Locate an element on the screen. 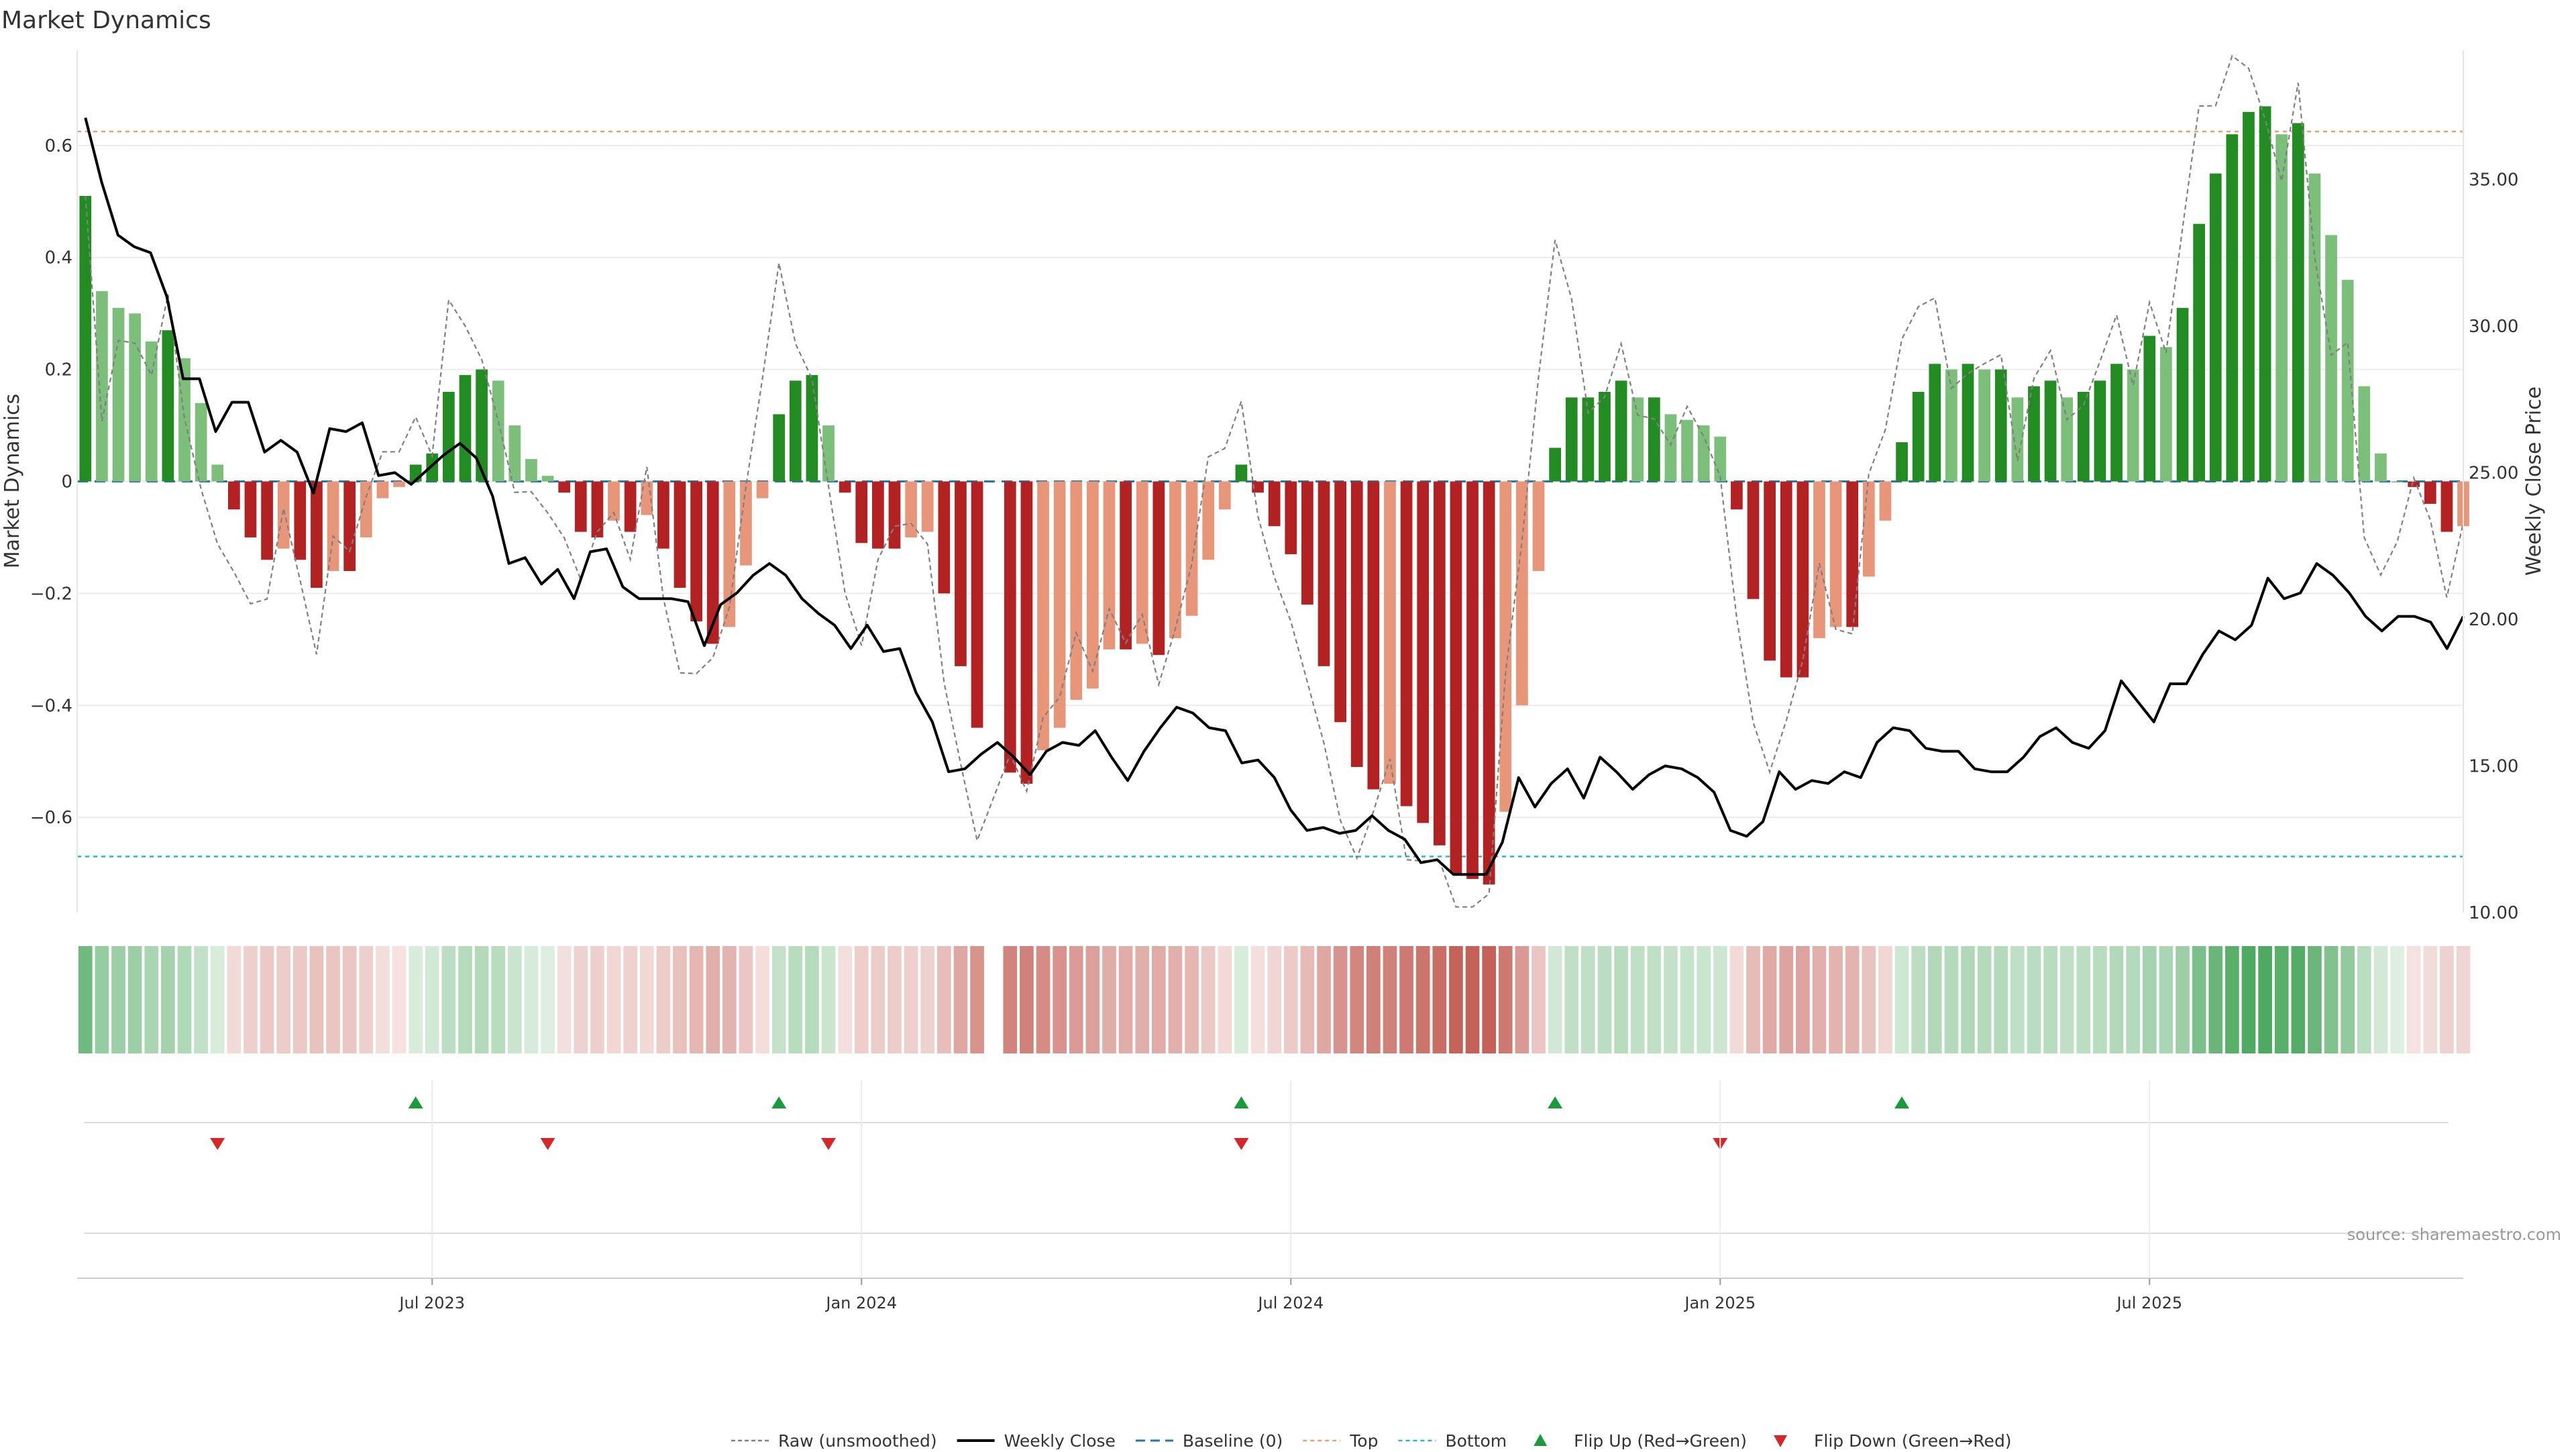 The width and height of the screenshot is (2576, 1452). regime-heat-strip is located at coordinates (1274, 999).